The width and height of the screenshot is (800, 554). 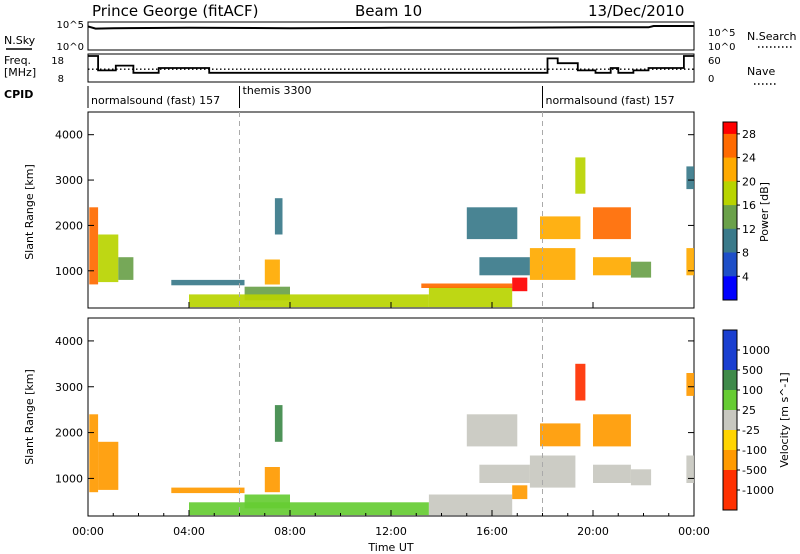 What do you see at coordinates (721, 47) in the screenshot?
I see `noise-right-tick-bottom: 10^0` at bounding box center [721, 47].